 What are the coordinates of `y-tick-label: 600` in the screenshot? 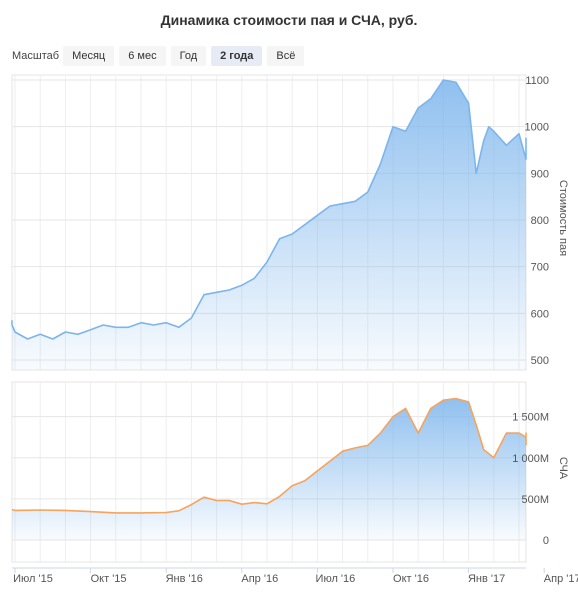 It's located at (540, 314).